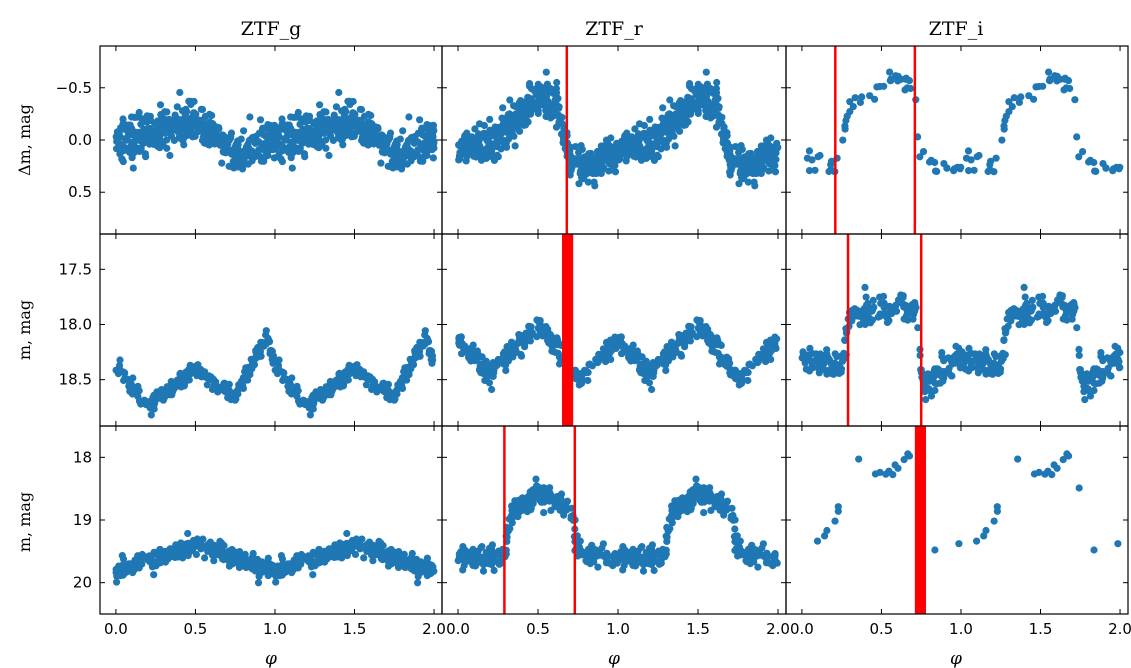  Describe the element at coordinates (75, 269) in the screenshot. I see `y-tick-label: 17.5` at that location.